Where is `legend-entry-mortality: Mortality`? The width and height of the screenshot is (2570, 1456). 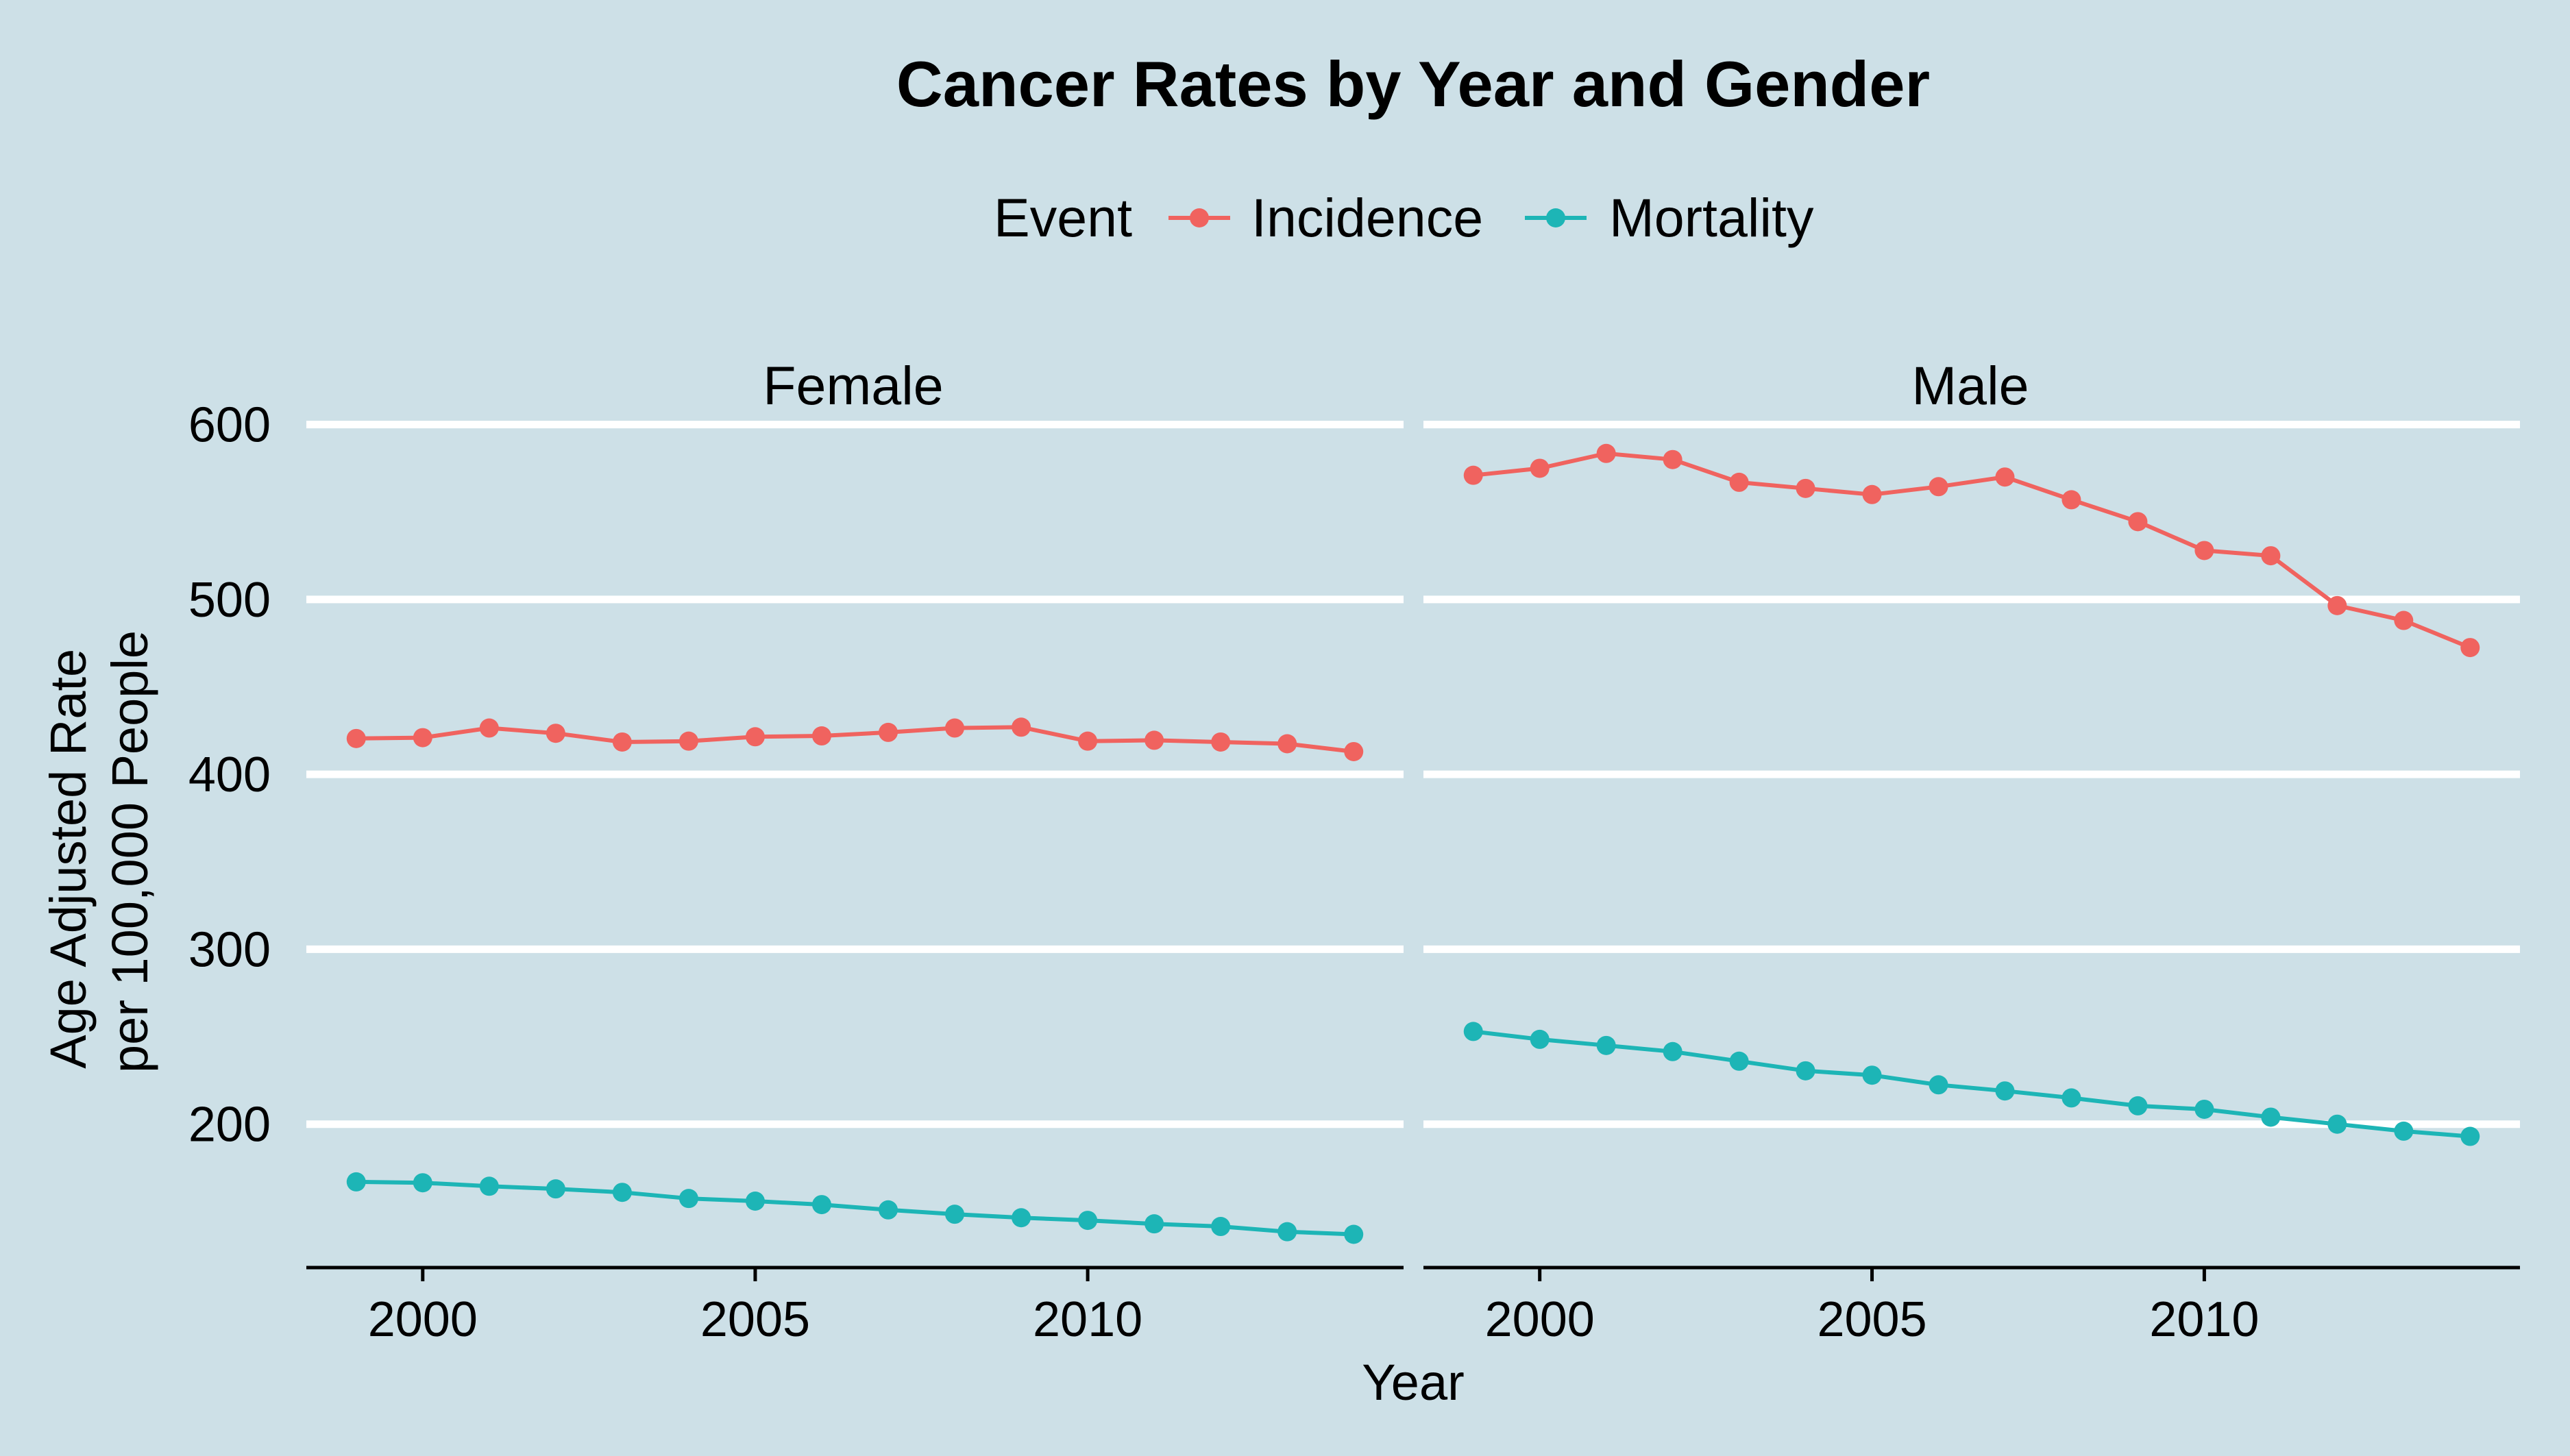
legend-entry-mortality: Mortality is located at coordinates (1669, 217).